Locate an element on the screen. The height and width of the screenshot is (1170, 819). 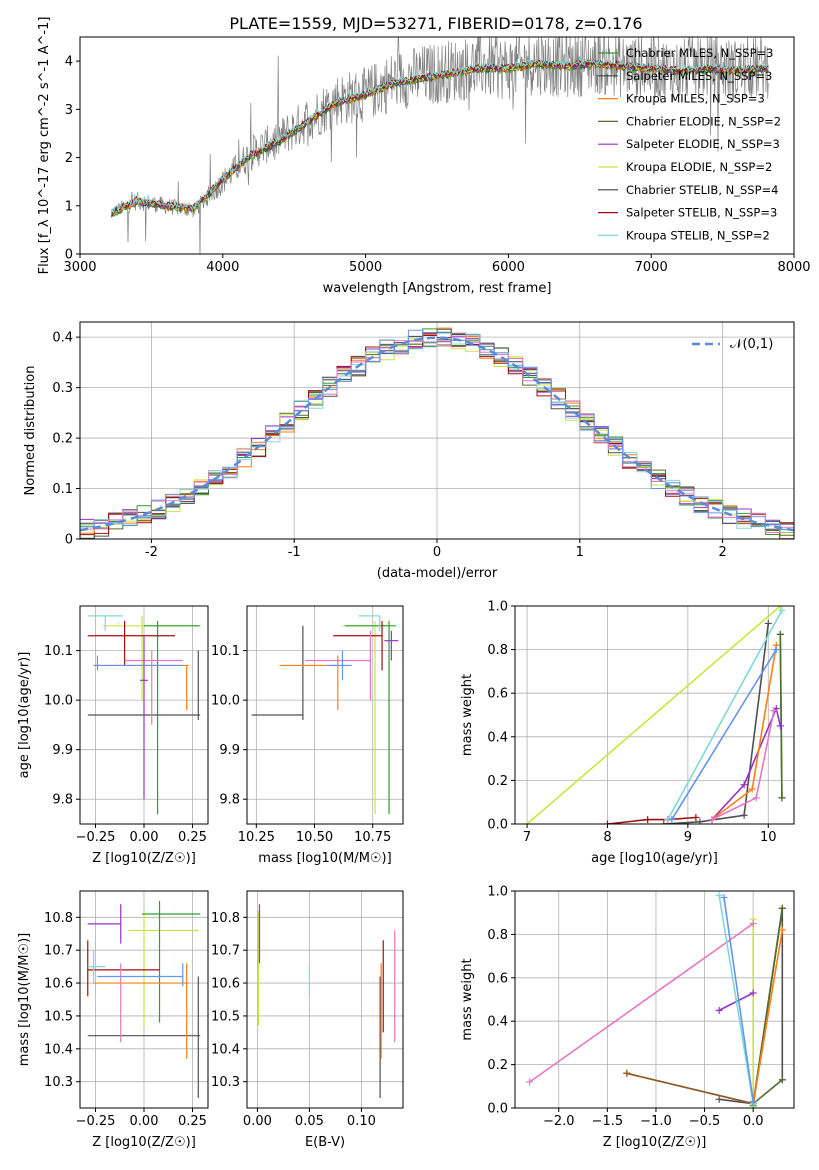
y-axis-label: age [log10(age/yr)] is located at coordinates (24, 715).